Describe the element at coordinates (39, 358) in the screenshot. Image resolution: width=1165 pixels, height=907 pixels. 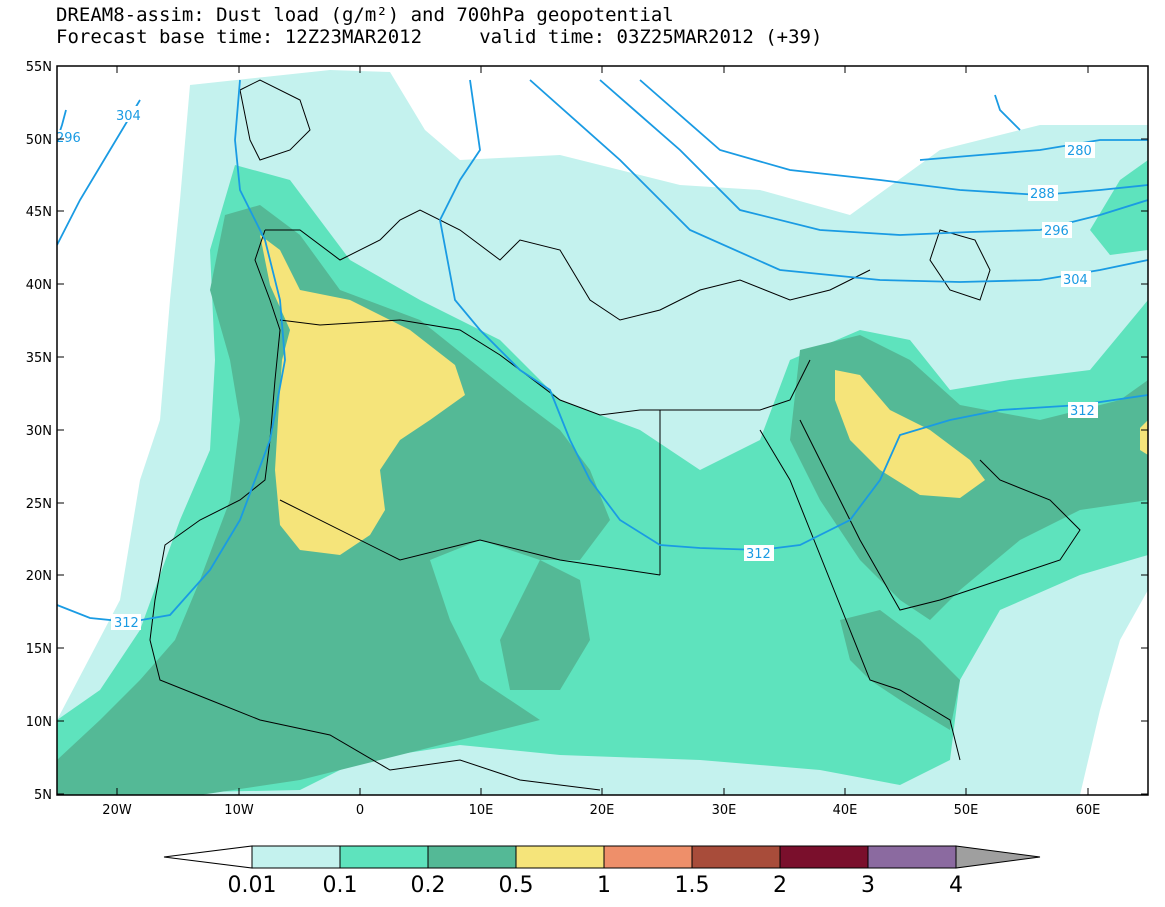
I see `lat-label-35n: 35N` at that location.